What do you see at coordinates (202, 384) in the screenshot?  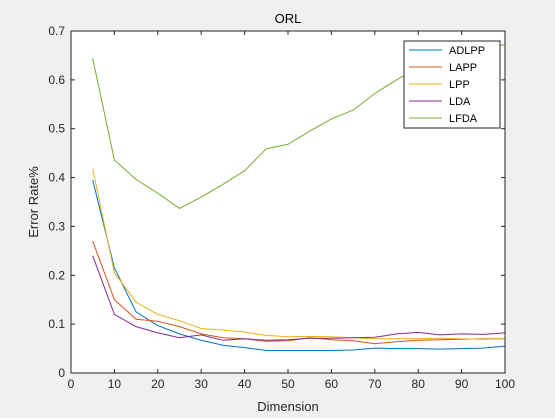 I see `x-tick-label: 30` at bounding box center [202, 384].